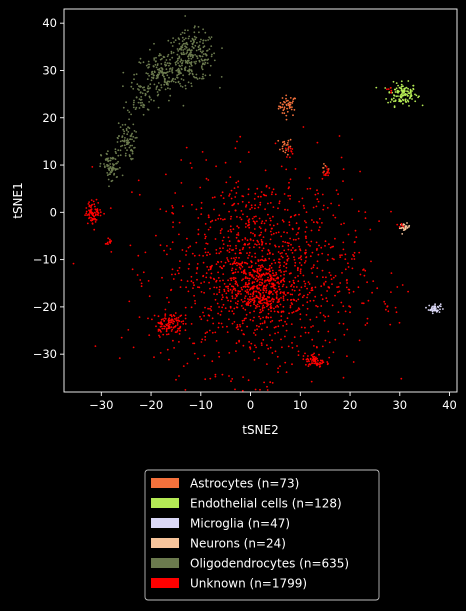  I want to click on legend-label: Oligodendrocytes (n=635), so click(269, 564).